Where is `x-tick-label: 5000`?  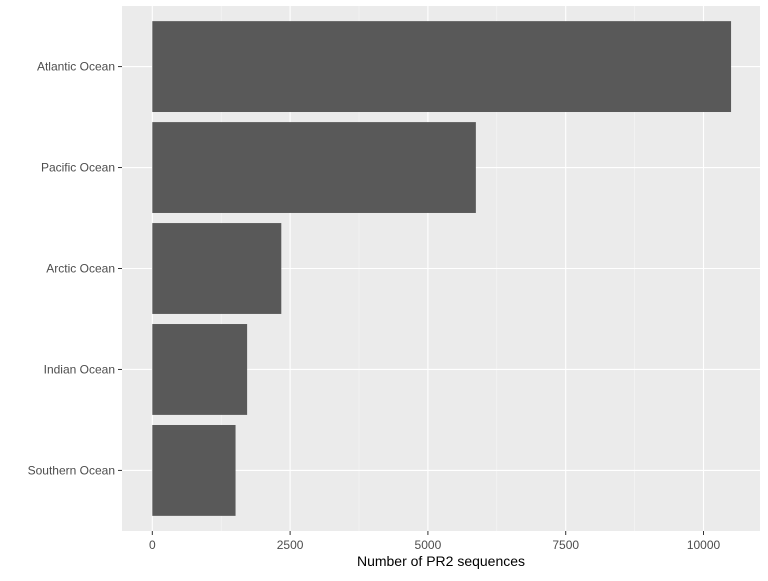
x-tick-label: 5000 is located at coordinates (428, 545).